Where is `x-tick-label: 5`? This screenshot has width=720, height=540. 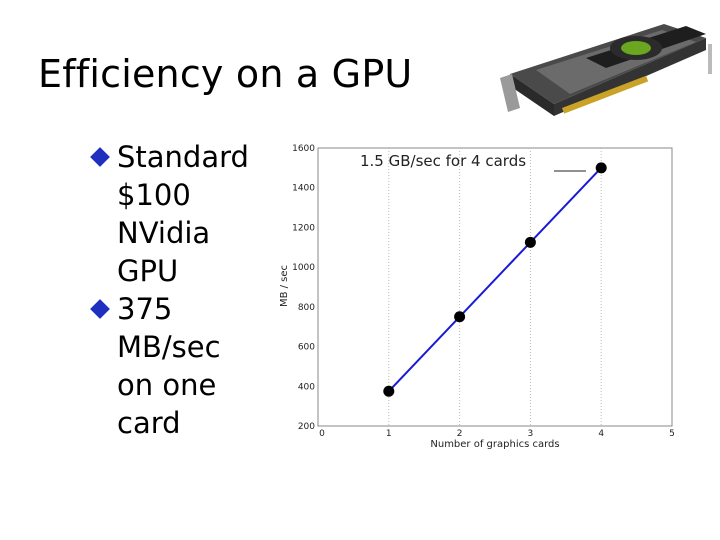 x-tick-label: 5 is located at coordinates (672, 434).